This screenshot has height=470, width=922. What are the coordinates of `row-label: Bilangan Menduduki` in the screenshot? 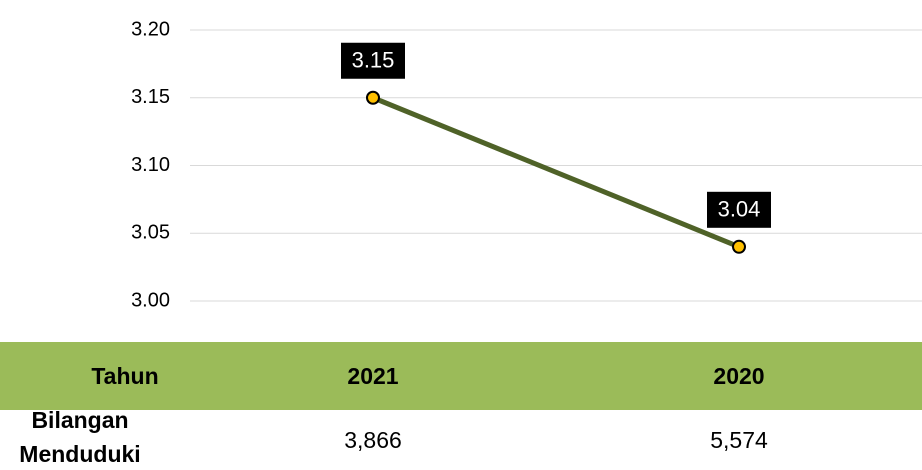 It's located at (80, 437).